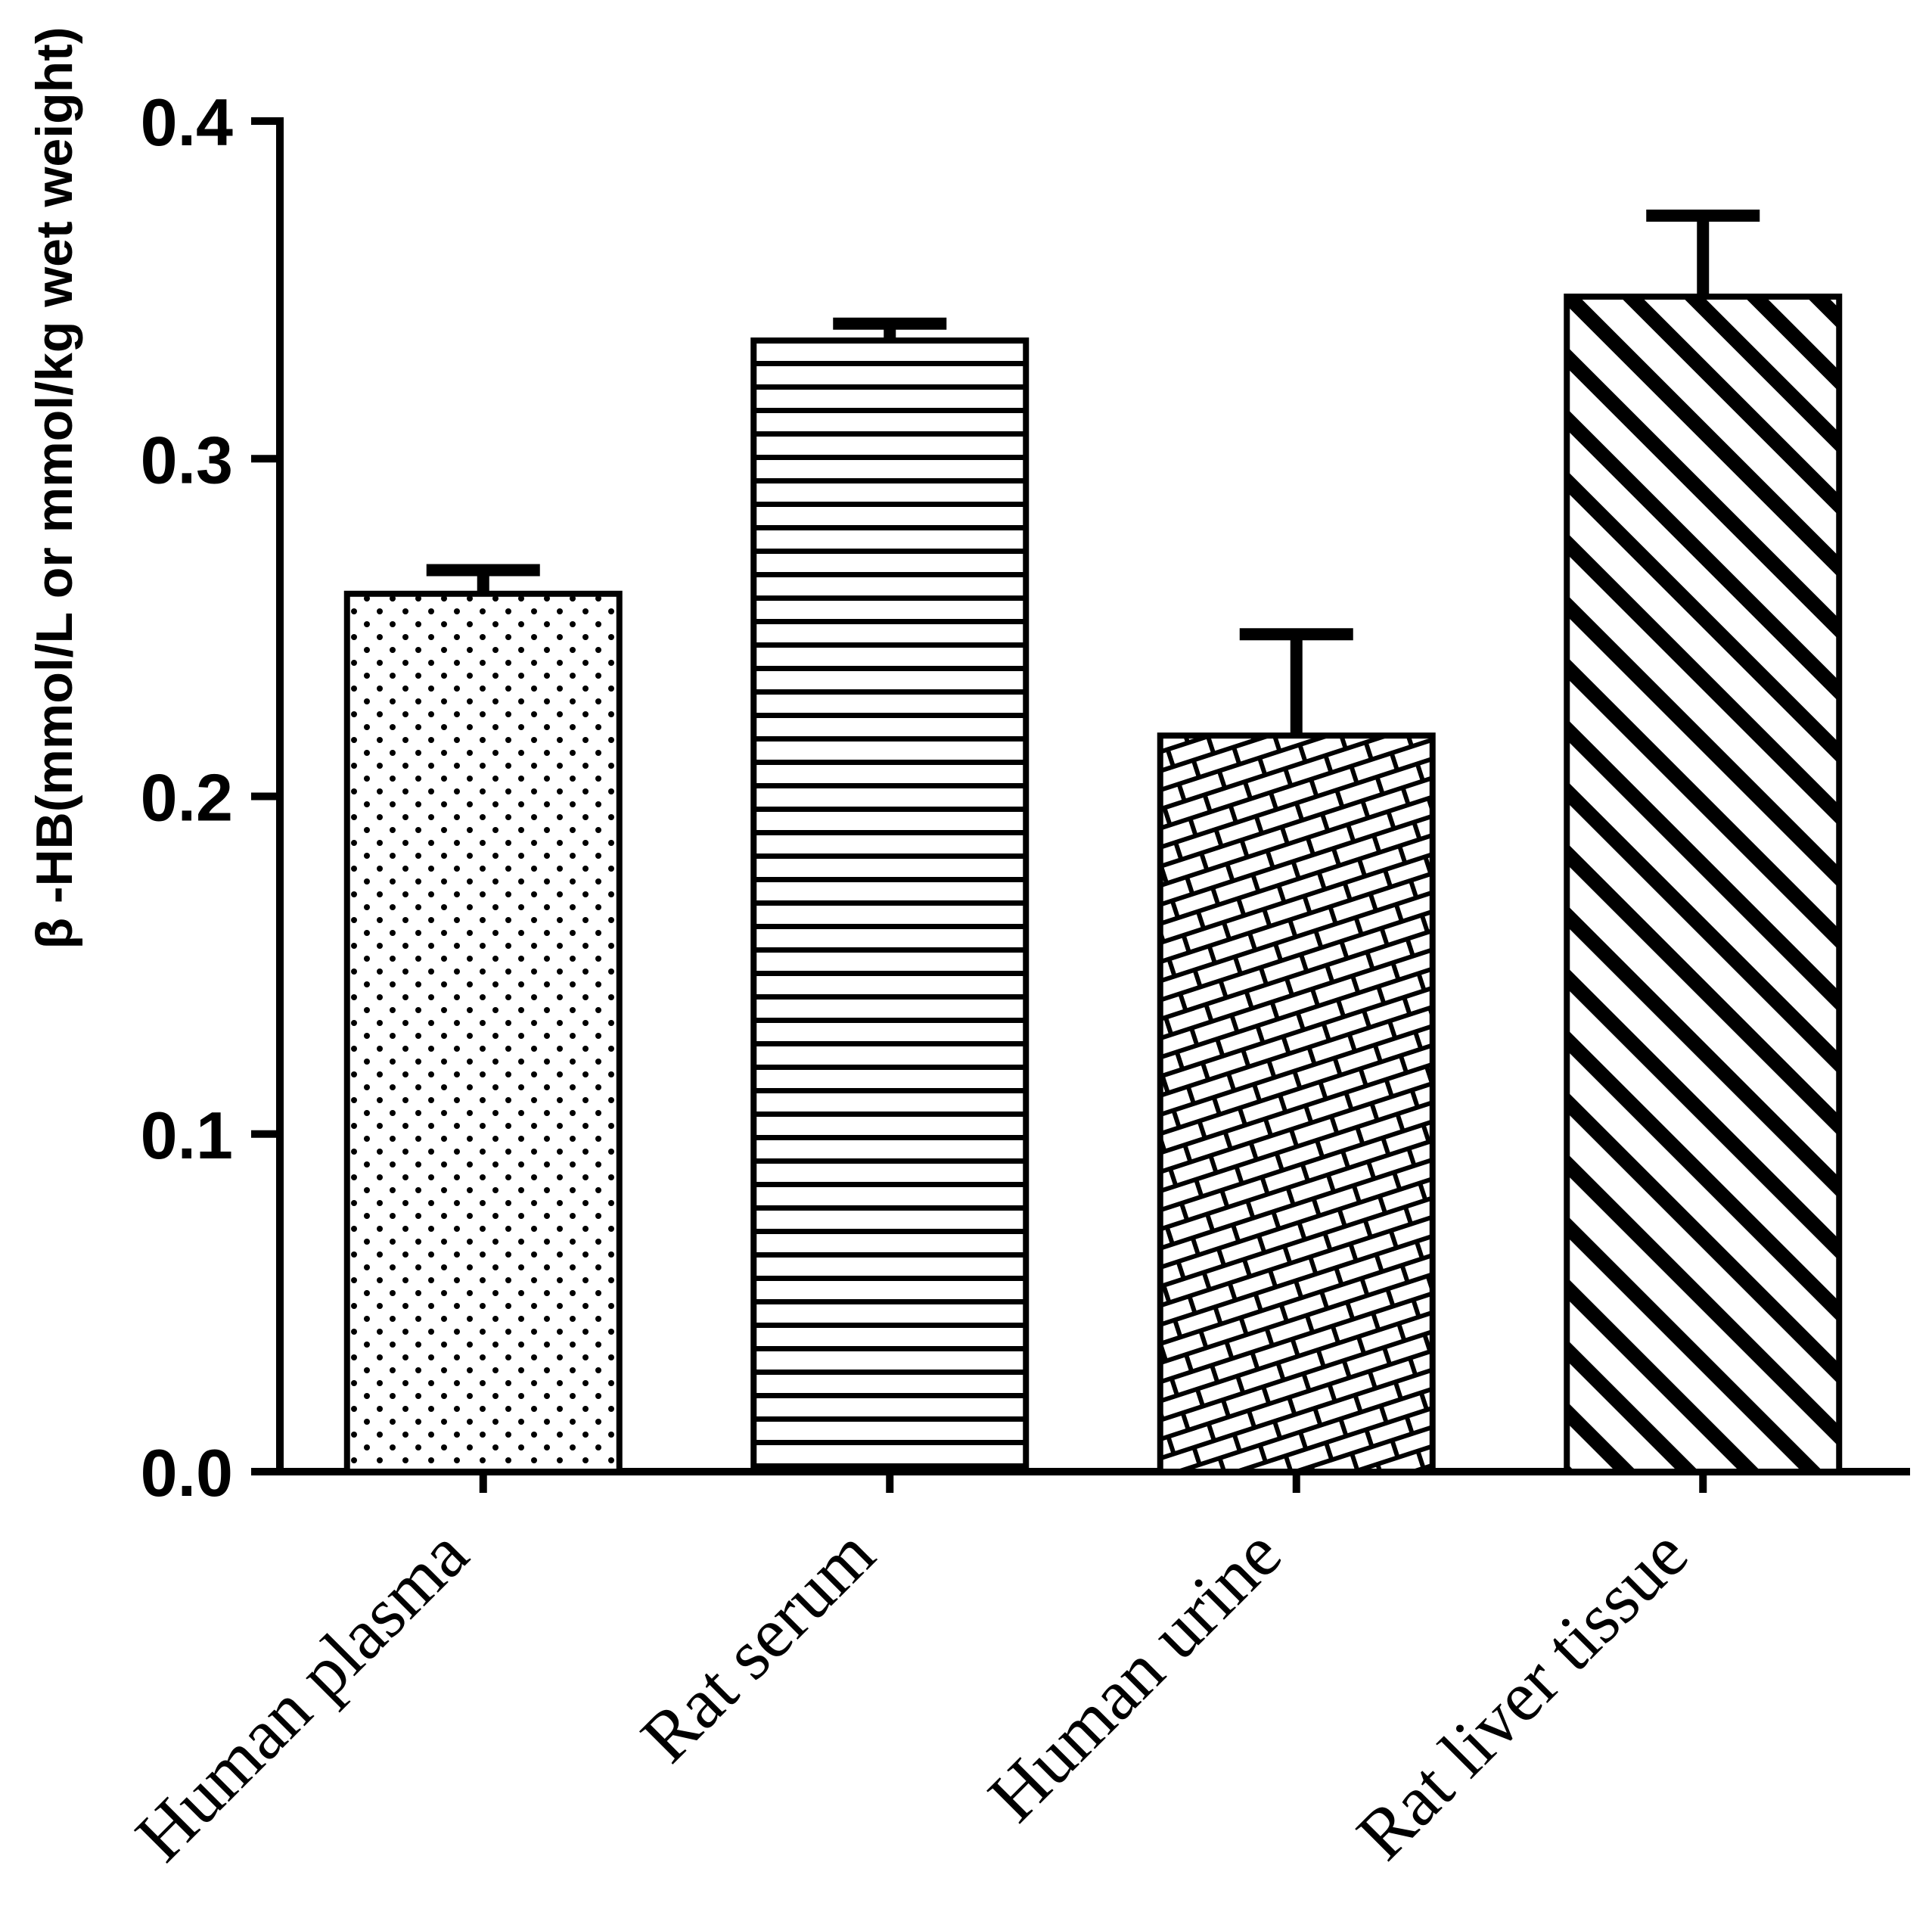 This screenshot has height=1909, width=1932. What do you see at coordinates (890, 906) in the screenshot?
I see `bar-rat-serum` at bounding box center [890, 906].